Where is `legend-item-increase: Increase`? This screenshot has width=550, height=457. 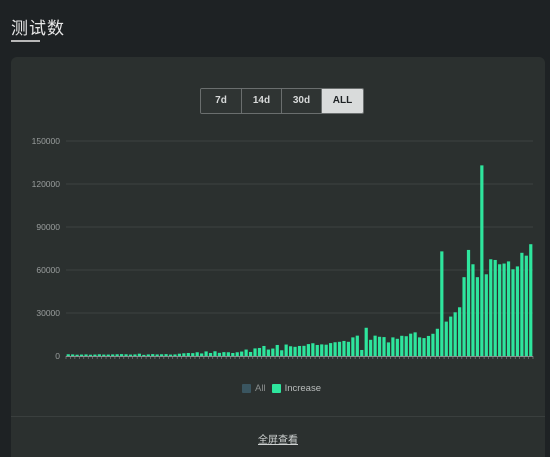 legend-item-increase: Increase is located at coordinates (296, 388).